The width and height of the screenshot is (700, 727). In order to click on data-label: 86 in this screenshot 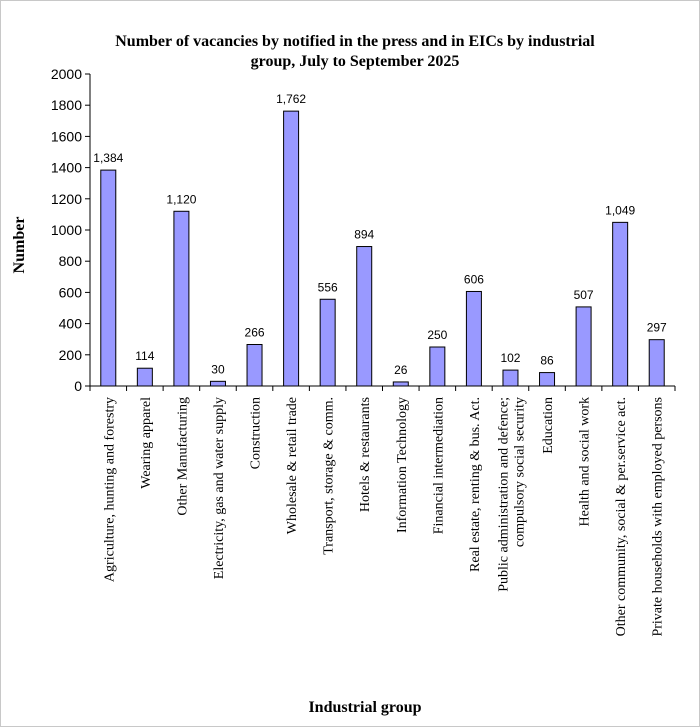, I will do `click(547, 361)`.